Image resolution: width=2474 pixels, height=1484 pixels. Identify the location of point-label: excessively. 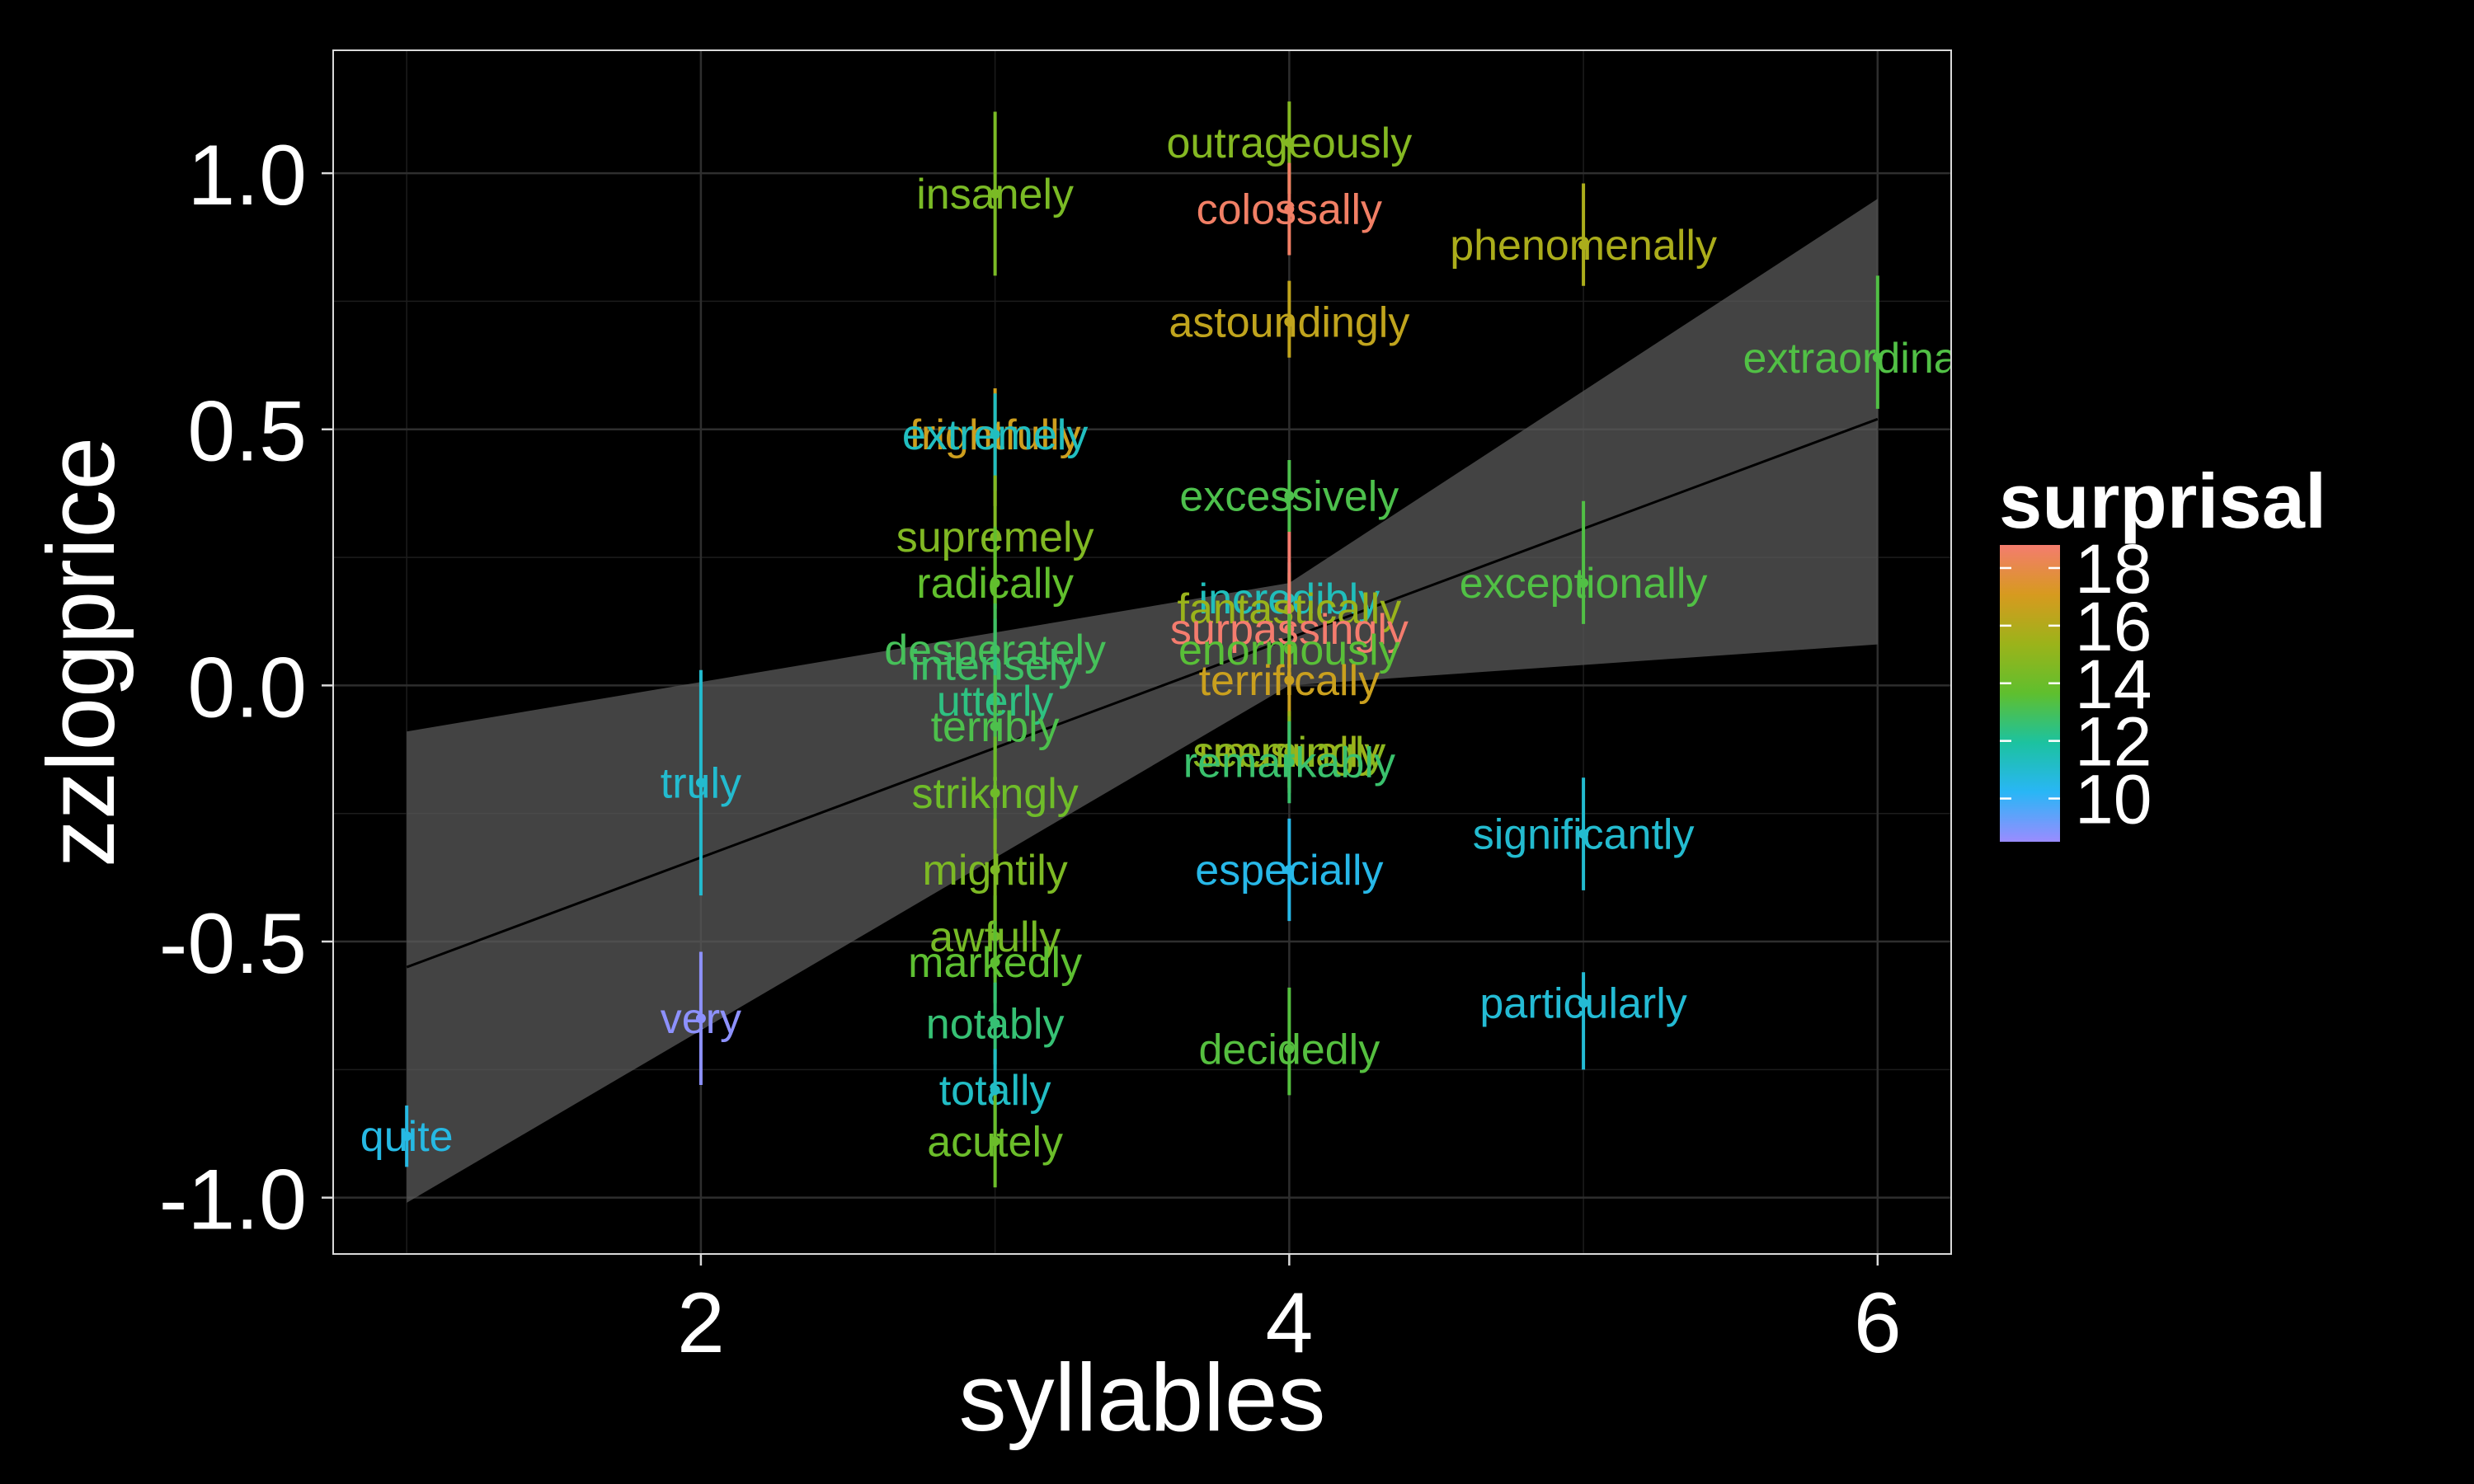
(1289, 497).